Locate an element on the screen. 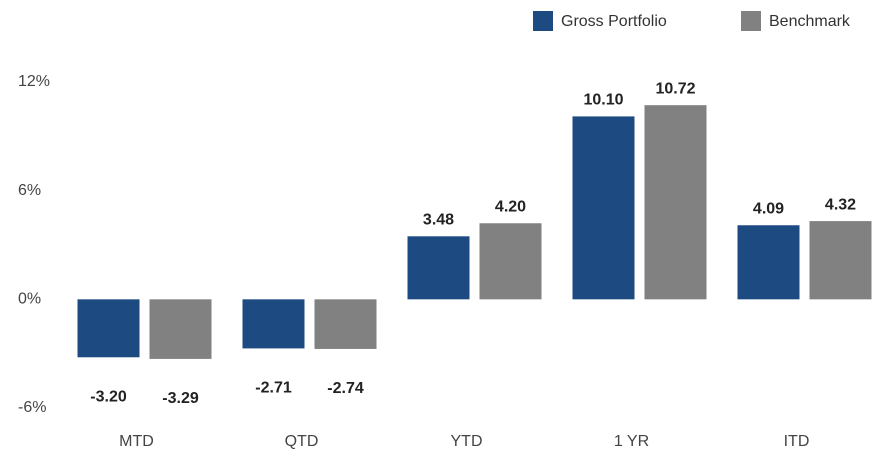 Image resolution: width=878 pixels, height=456 pixels. value-label: 4.09 is located at coordinates (768, 208).